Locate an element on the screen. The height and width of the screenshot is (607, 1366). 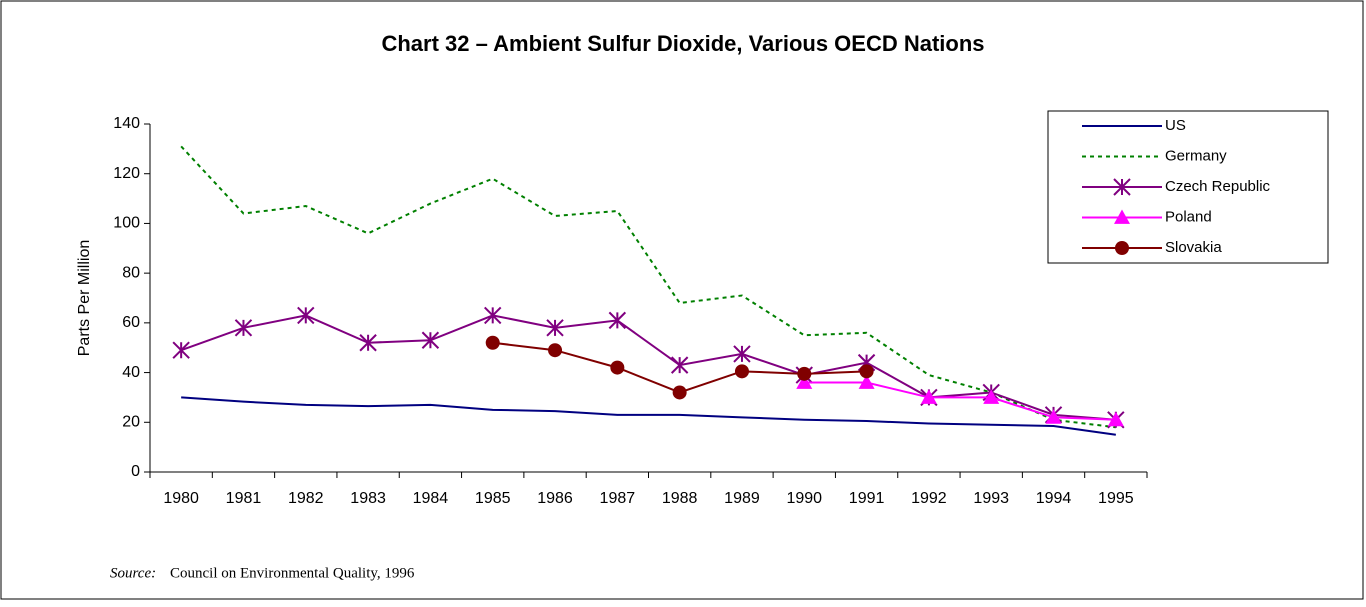
legend-label: Czech Republic is located at coordinates (1218, 186).